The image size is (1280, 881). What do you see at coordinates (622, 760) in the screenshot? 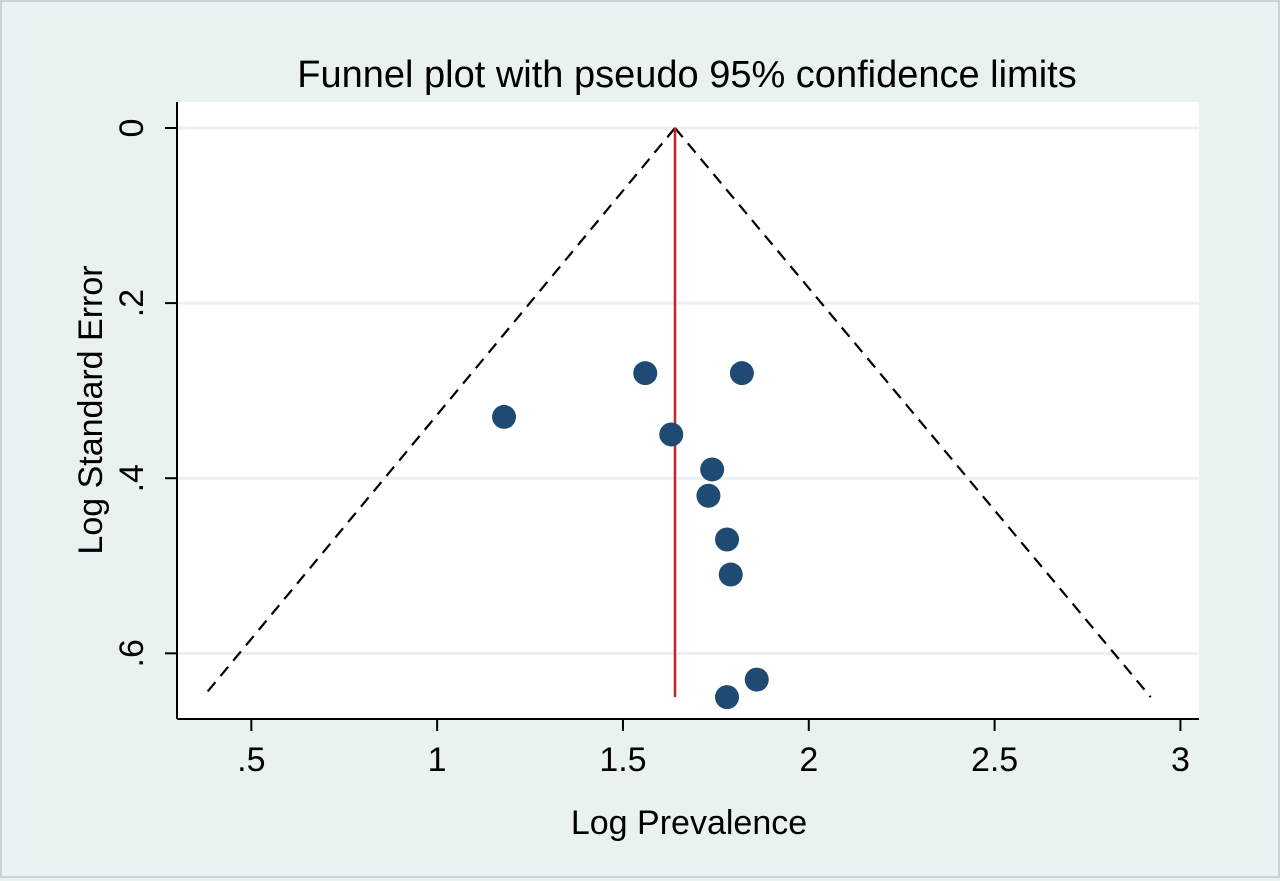
I see `x-tick-label-2: 1.5` at bounding box center [622, 760].